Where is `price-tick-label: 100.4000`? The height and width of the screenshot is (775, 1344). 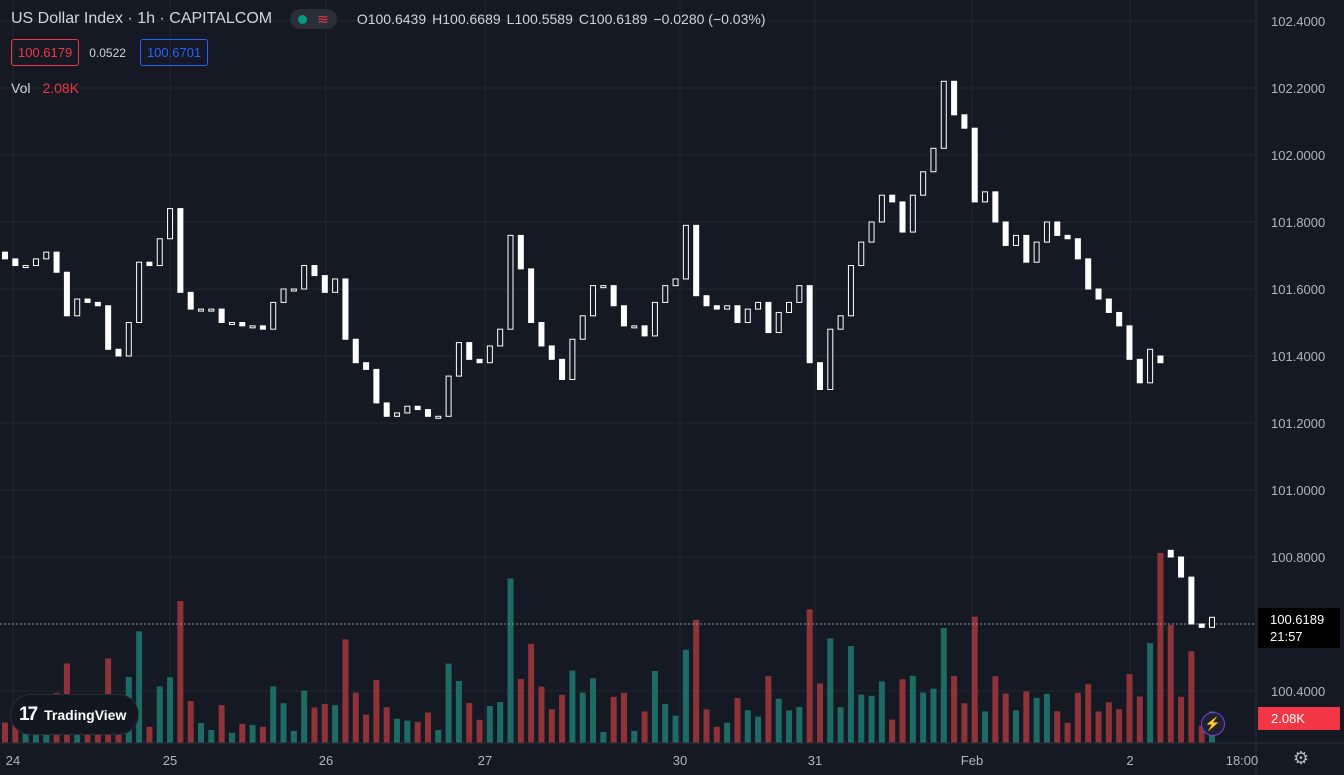 price-tick-label: 100.4000 is located at coordinates (1298, 691).